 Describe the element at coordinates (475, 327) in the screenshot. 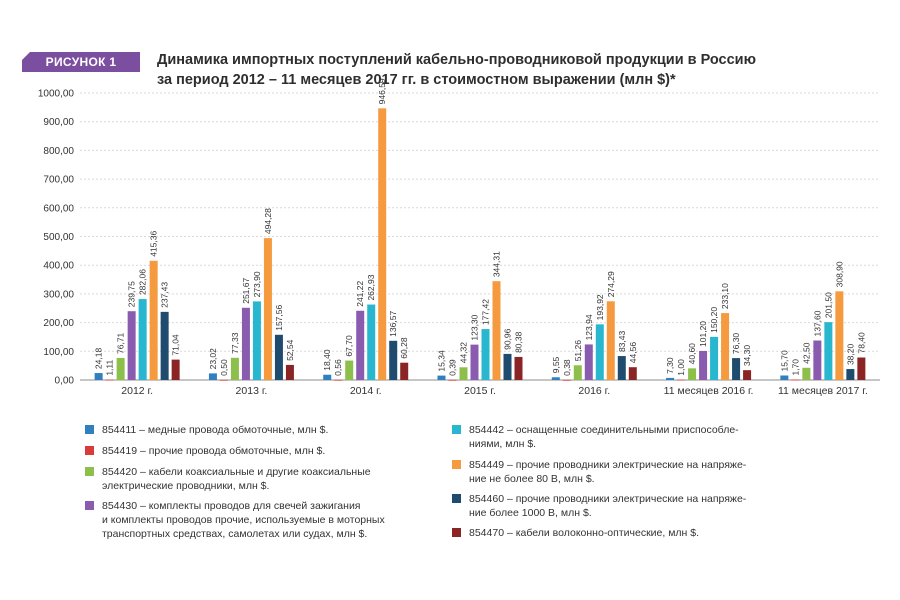

I see `data-label: 123,30` at that location.